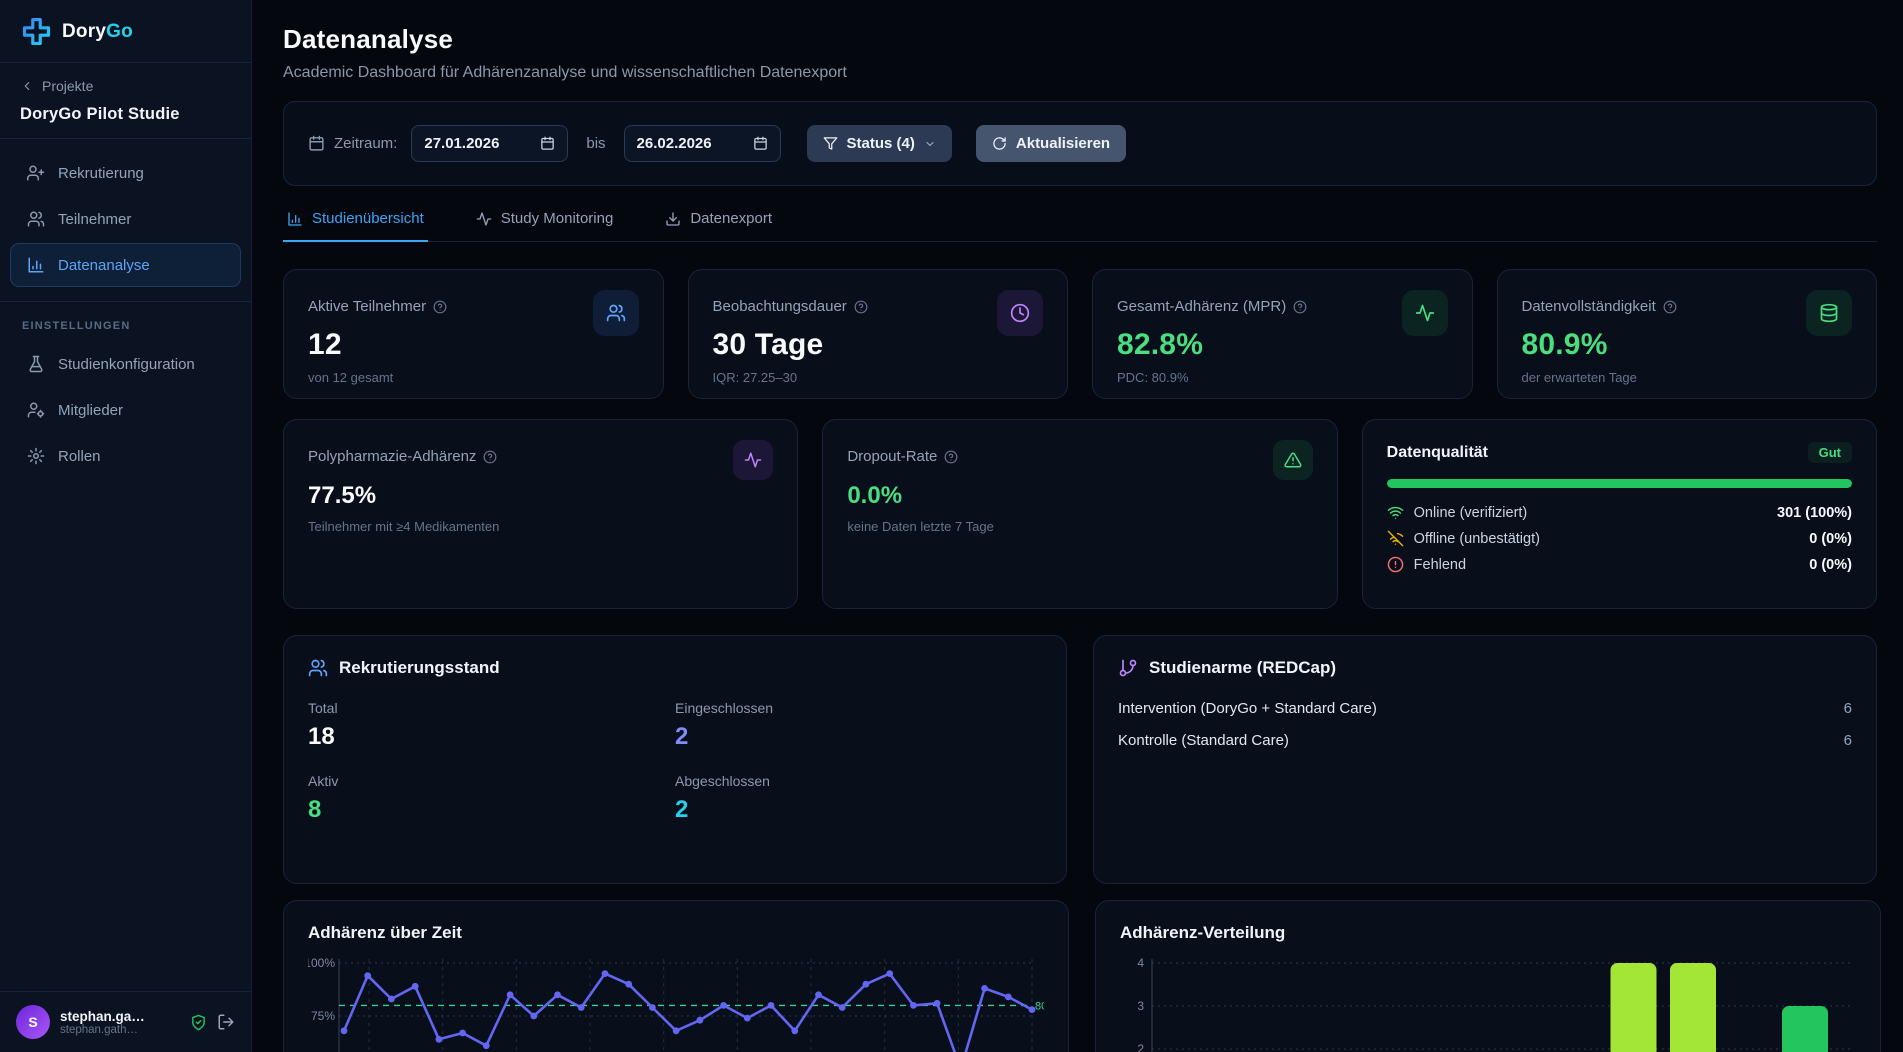  Describe the element at coordinates (724, 725) in the screenshot. I see `recruitment-item-eingeschlossen: Eingeschlossen 2` at that location.